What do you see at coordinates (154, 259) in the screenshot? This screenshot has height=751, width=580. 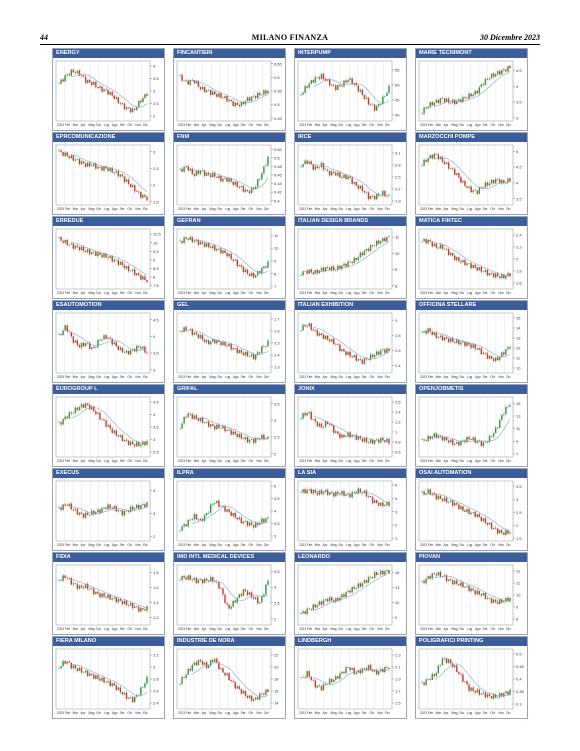 I see `y-tick-label: 9` at bounding box center [154, 259].